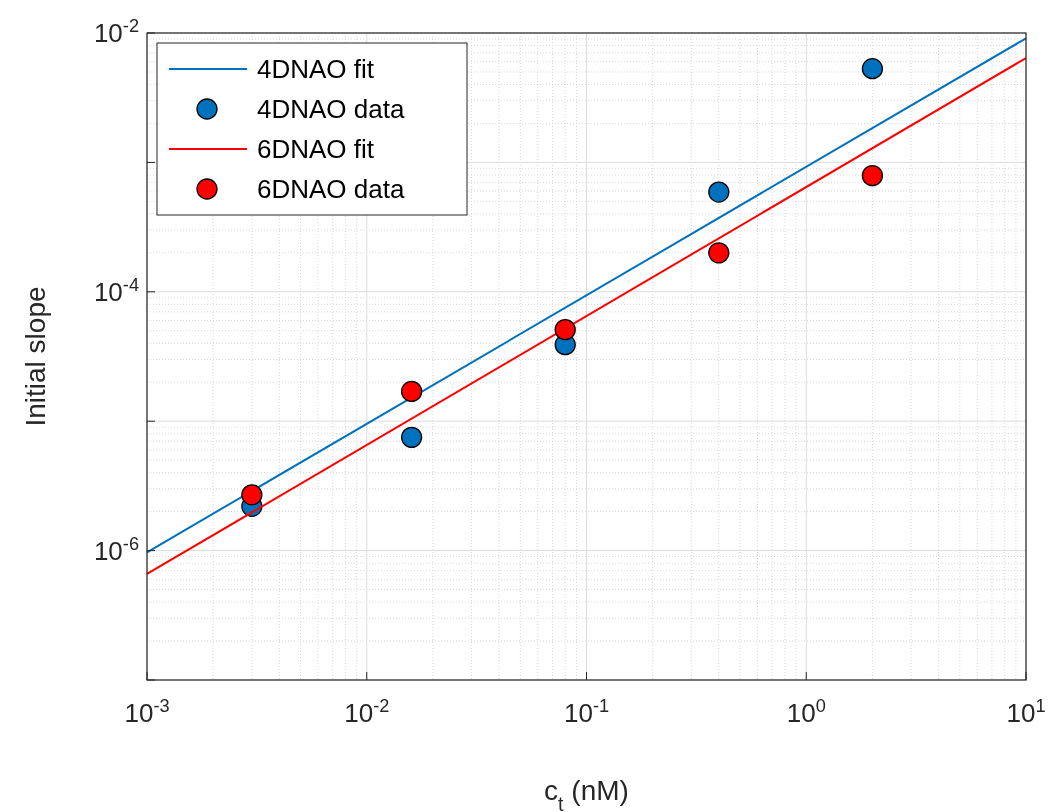 The height and width of the screenshot is (812, 1052). Describe the element at coordinates (116, 32) in the screenshot. I see `y-tick-label: 10$^{-2}$` at that location.